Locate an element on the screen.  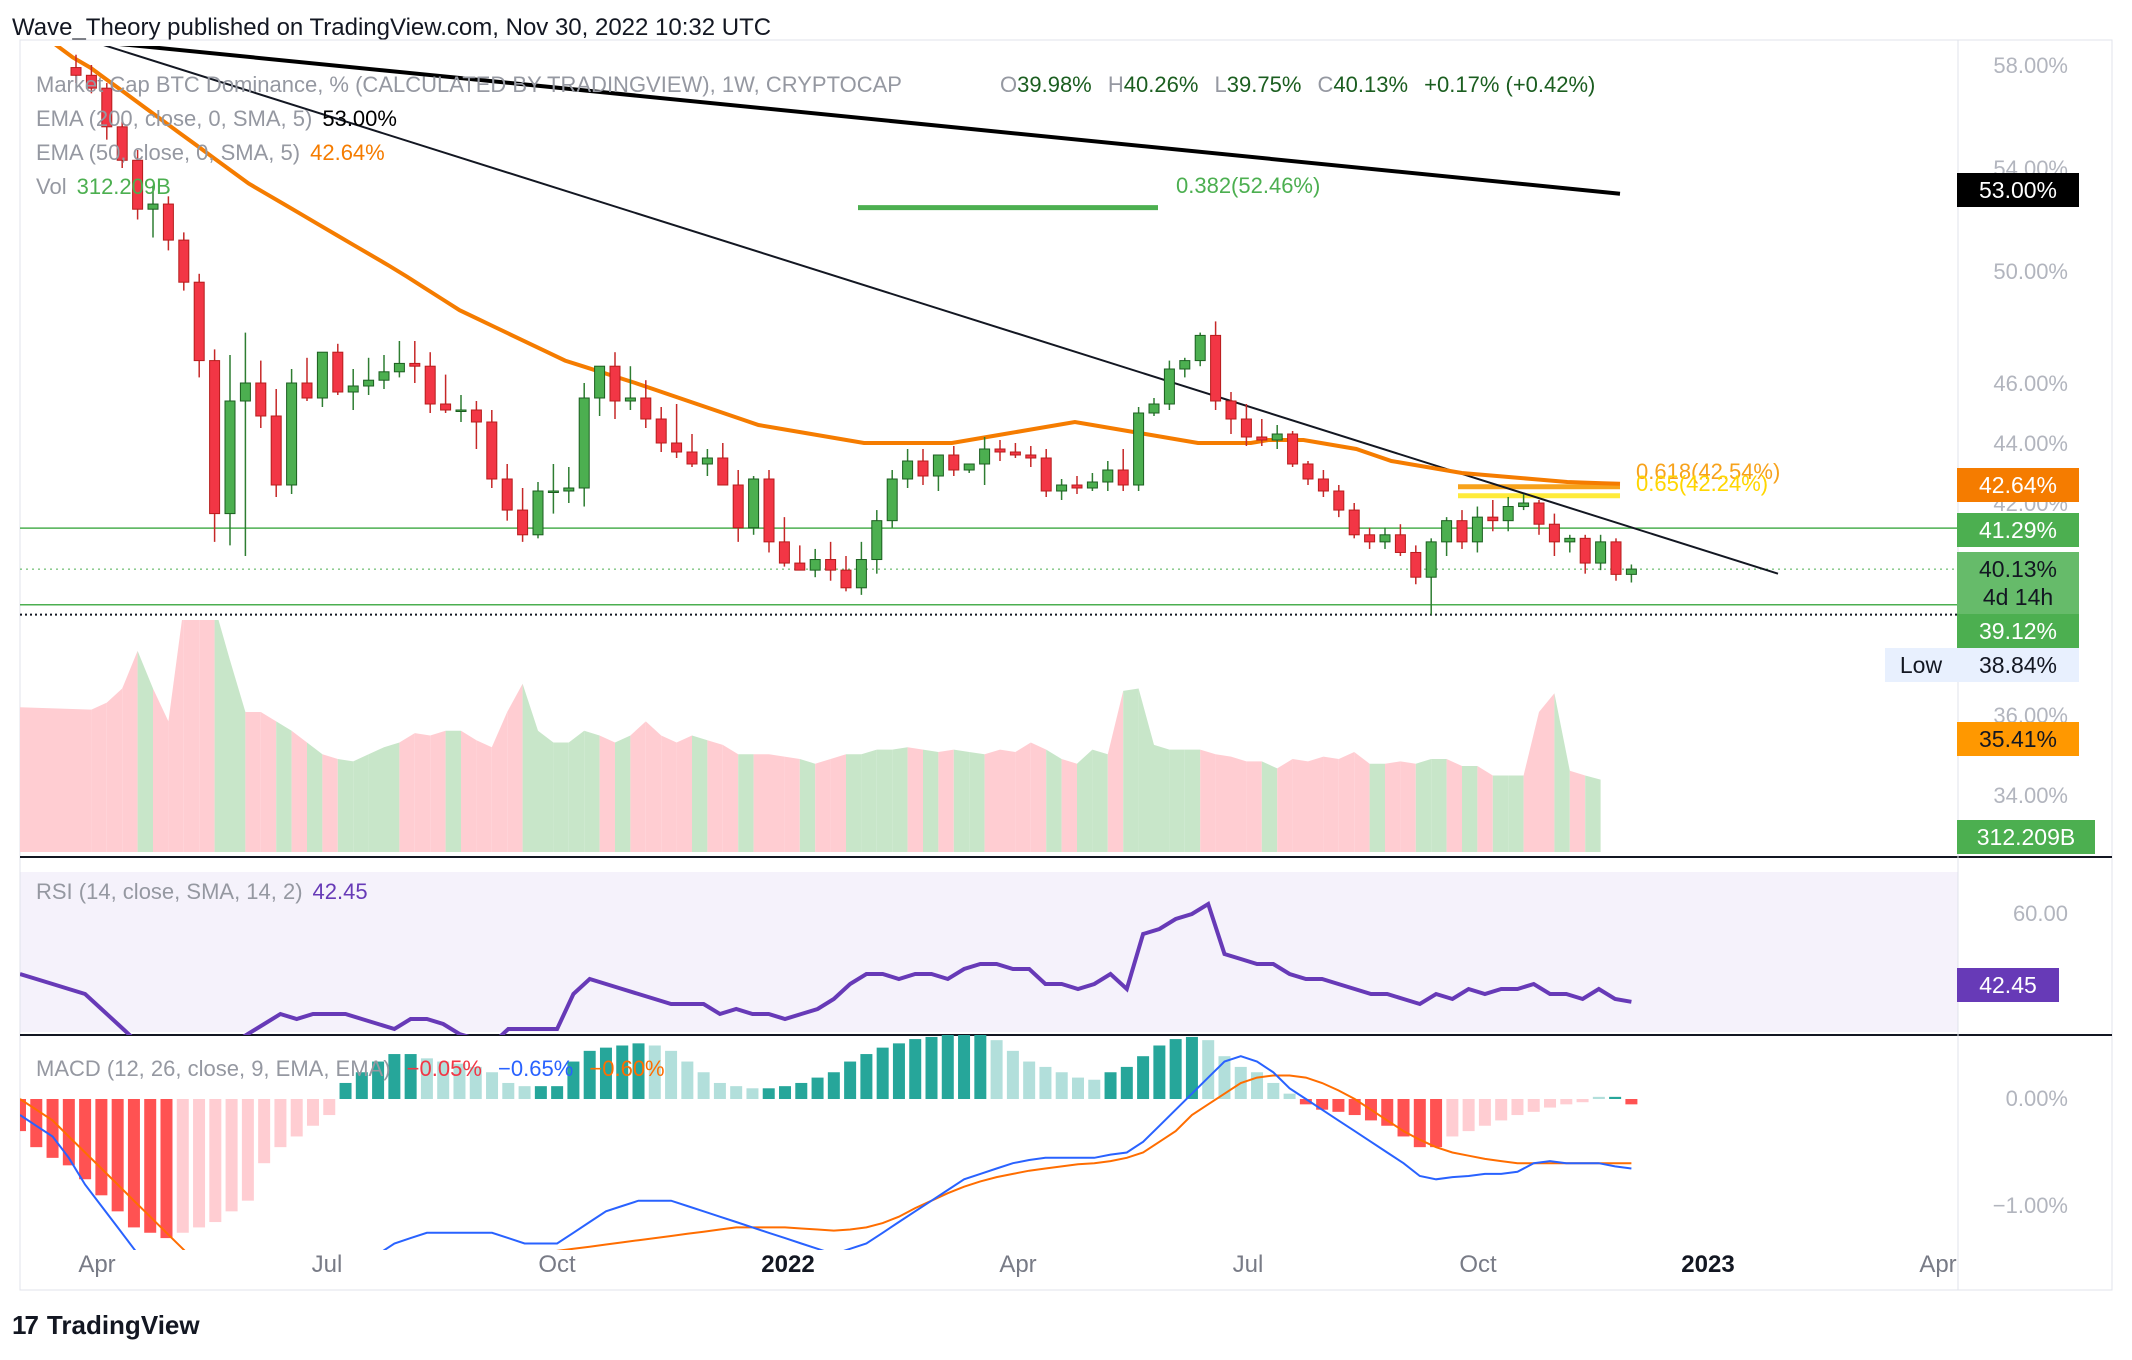
badge-ema200-text: 53.00% is located at coordinates (2018, 190).